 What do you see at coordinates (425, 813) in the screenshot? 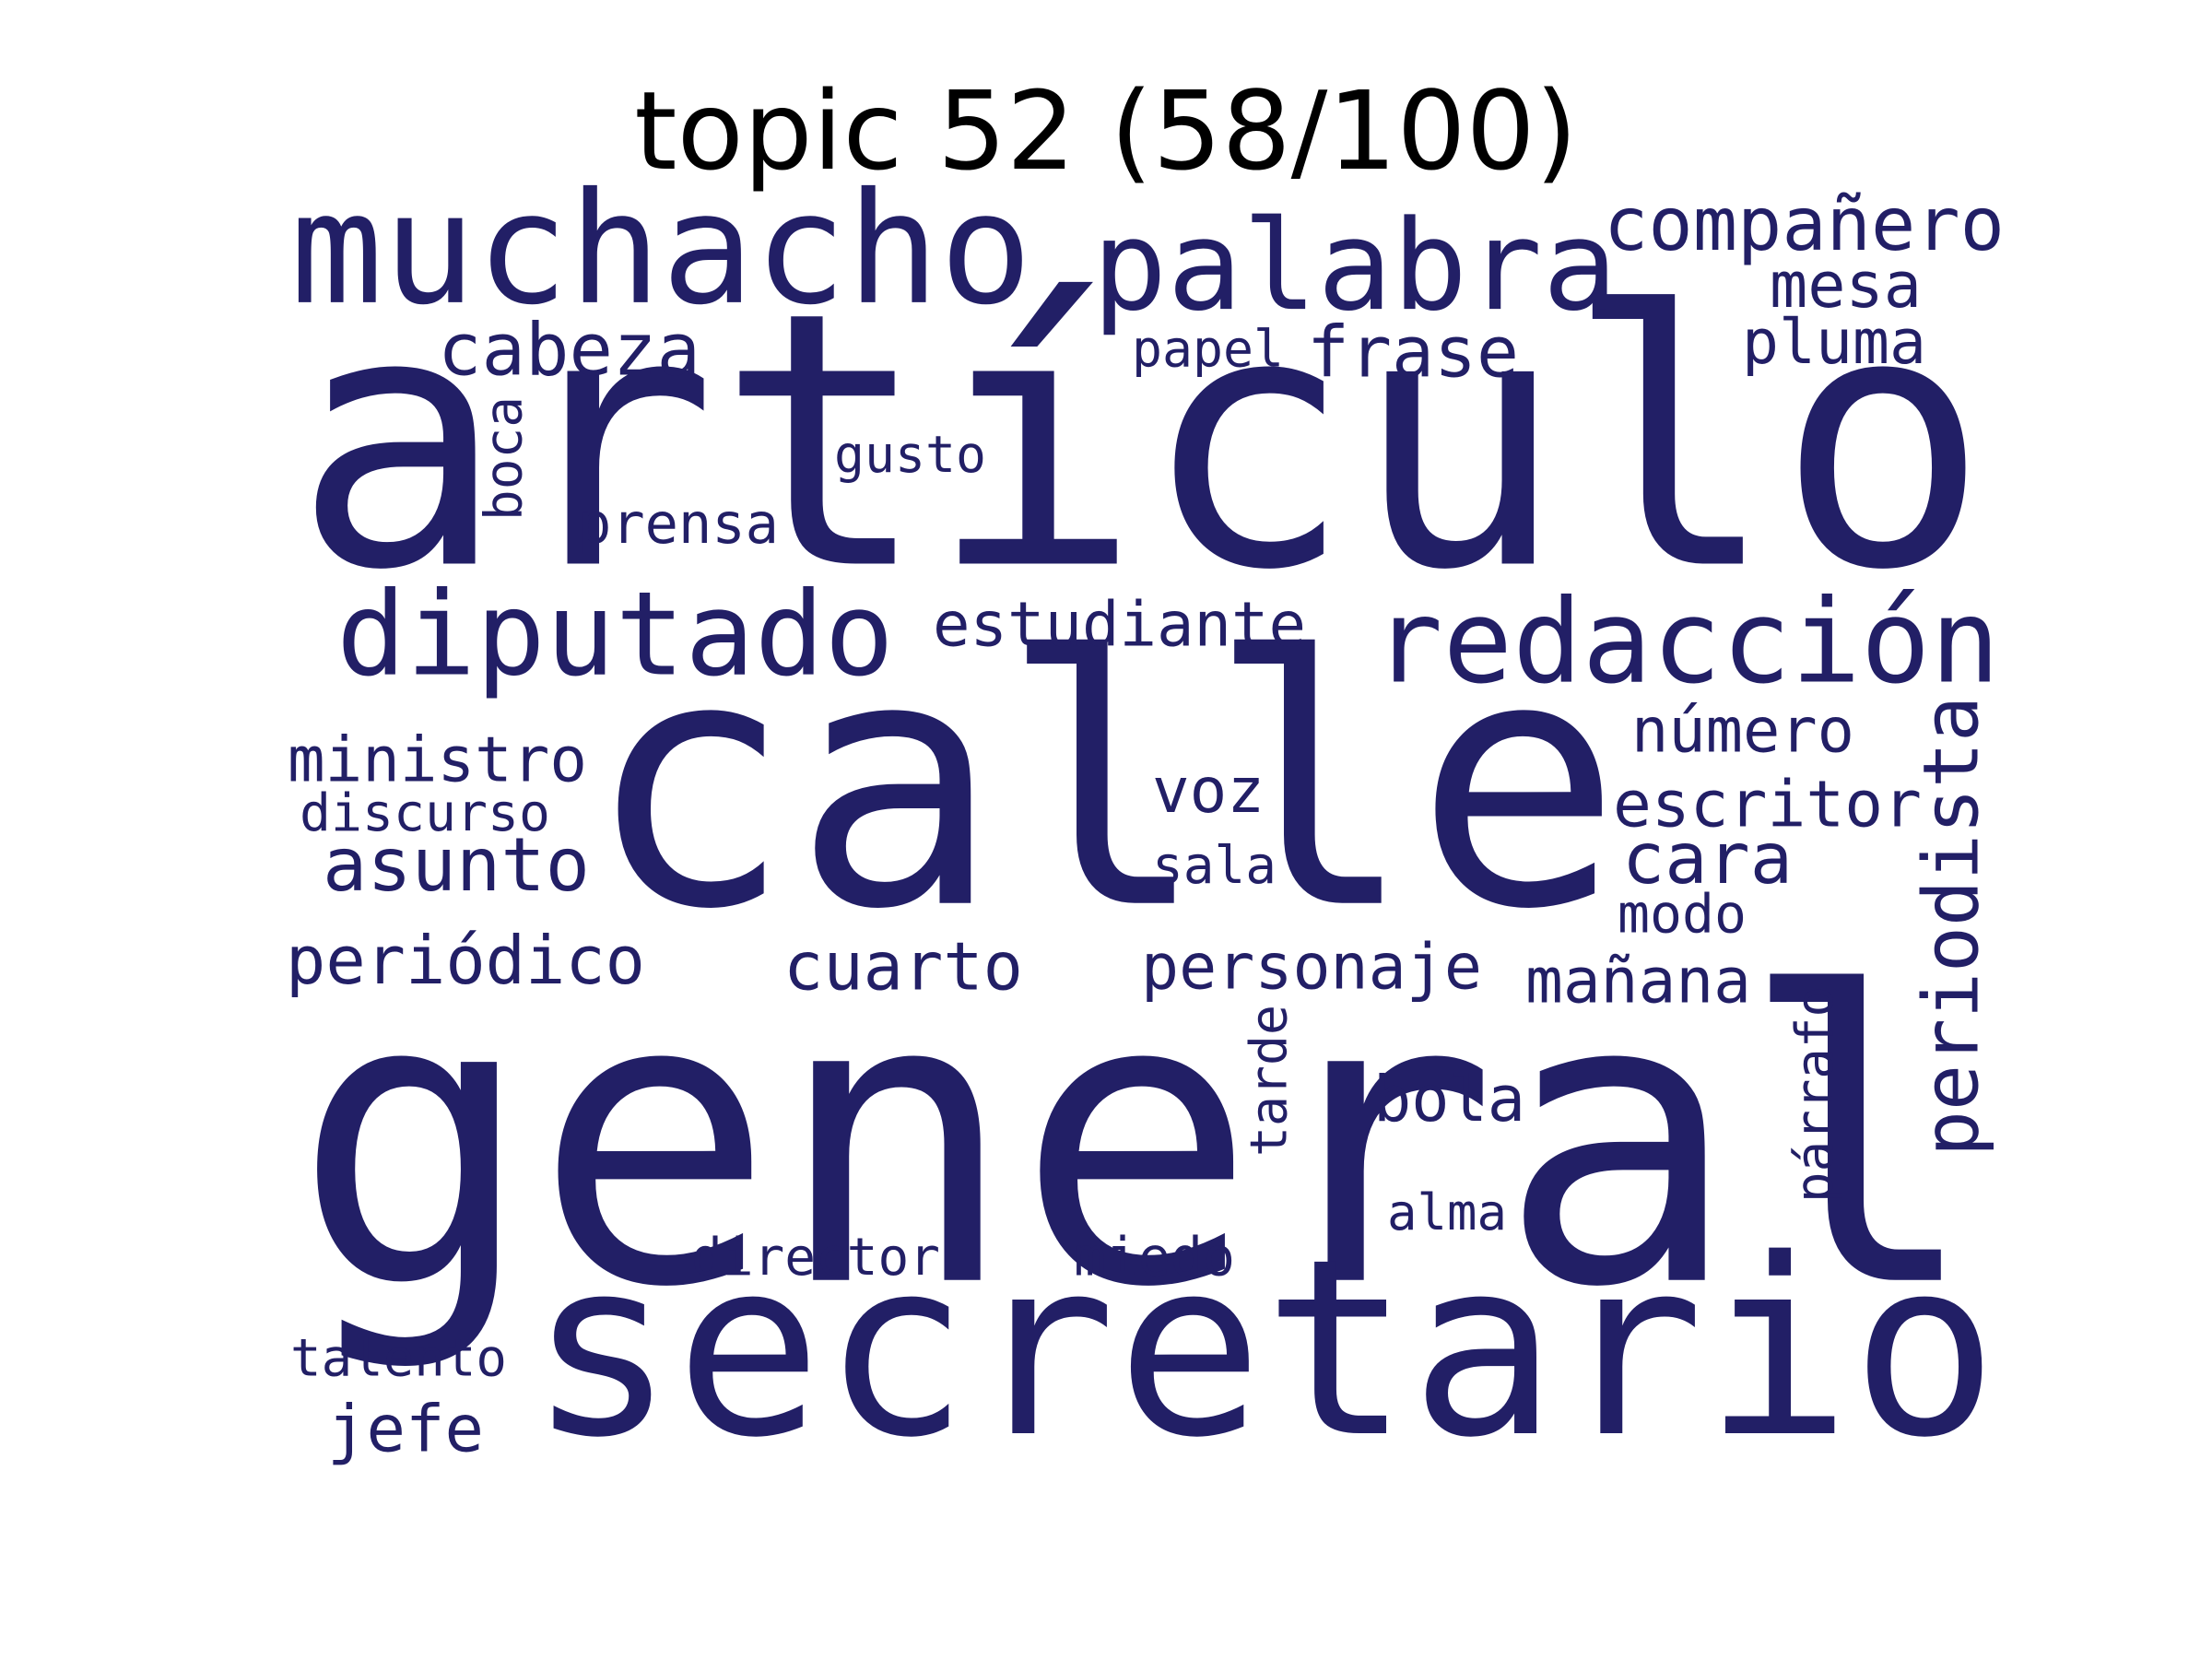
I see `word-discurso: discurso` at bounding box center [425, 813].